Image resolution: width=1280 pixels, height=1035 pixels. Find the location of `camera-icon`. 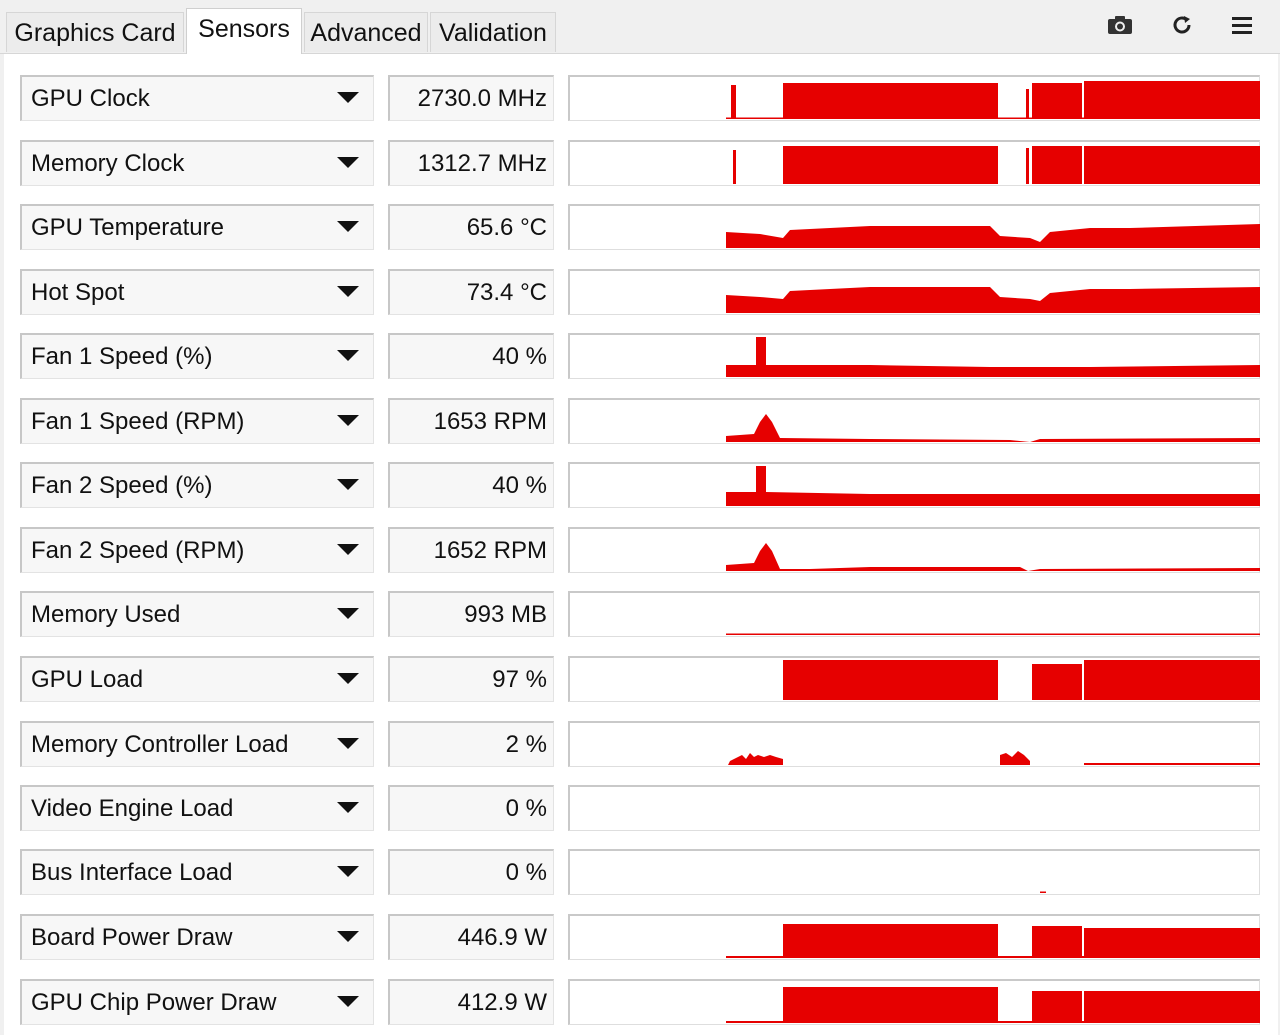

camera-icon is located at coordinates (1120, 25).